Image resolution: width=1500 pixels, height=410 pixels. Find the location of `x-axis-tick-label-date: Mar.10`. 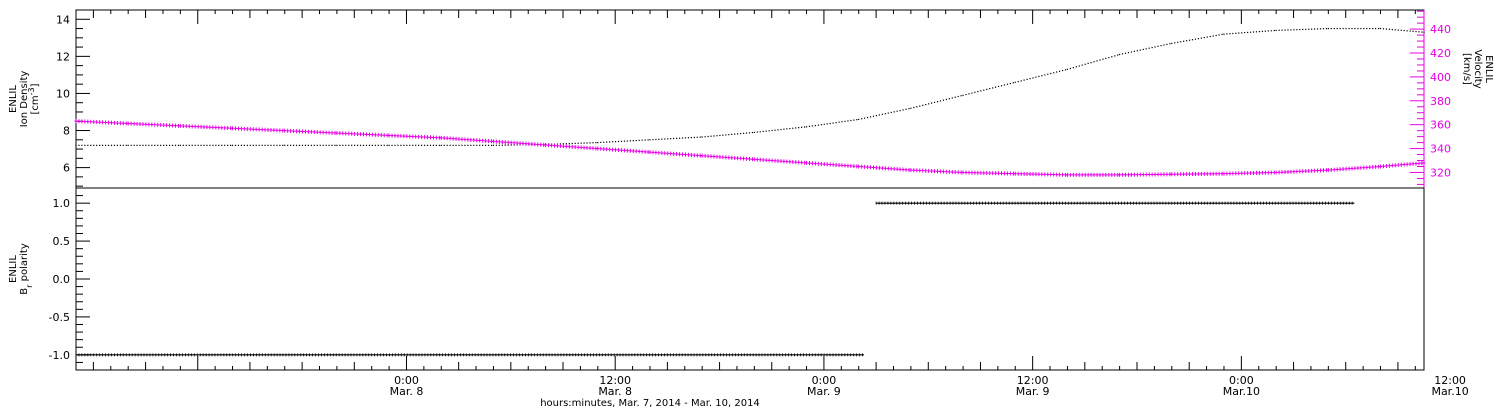

x-axis-tick-label-date: Mar.10 is located at coordinates (1241, 391).